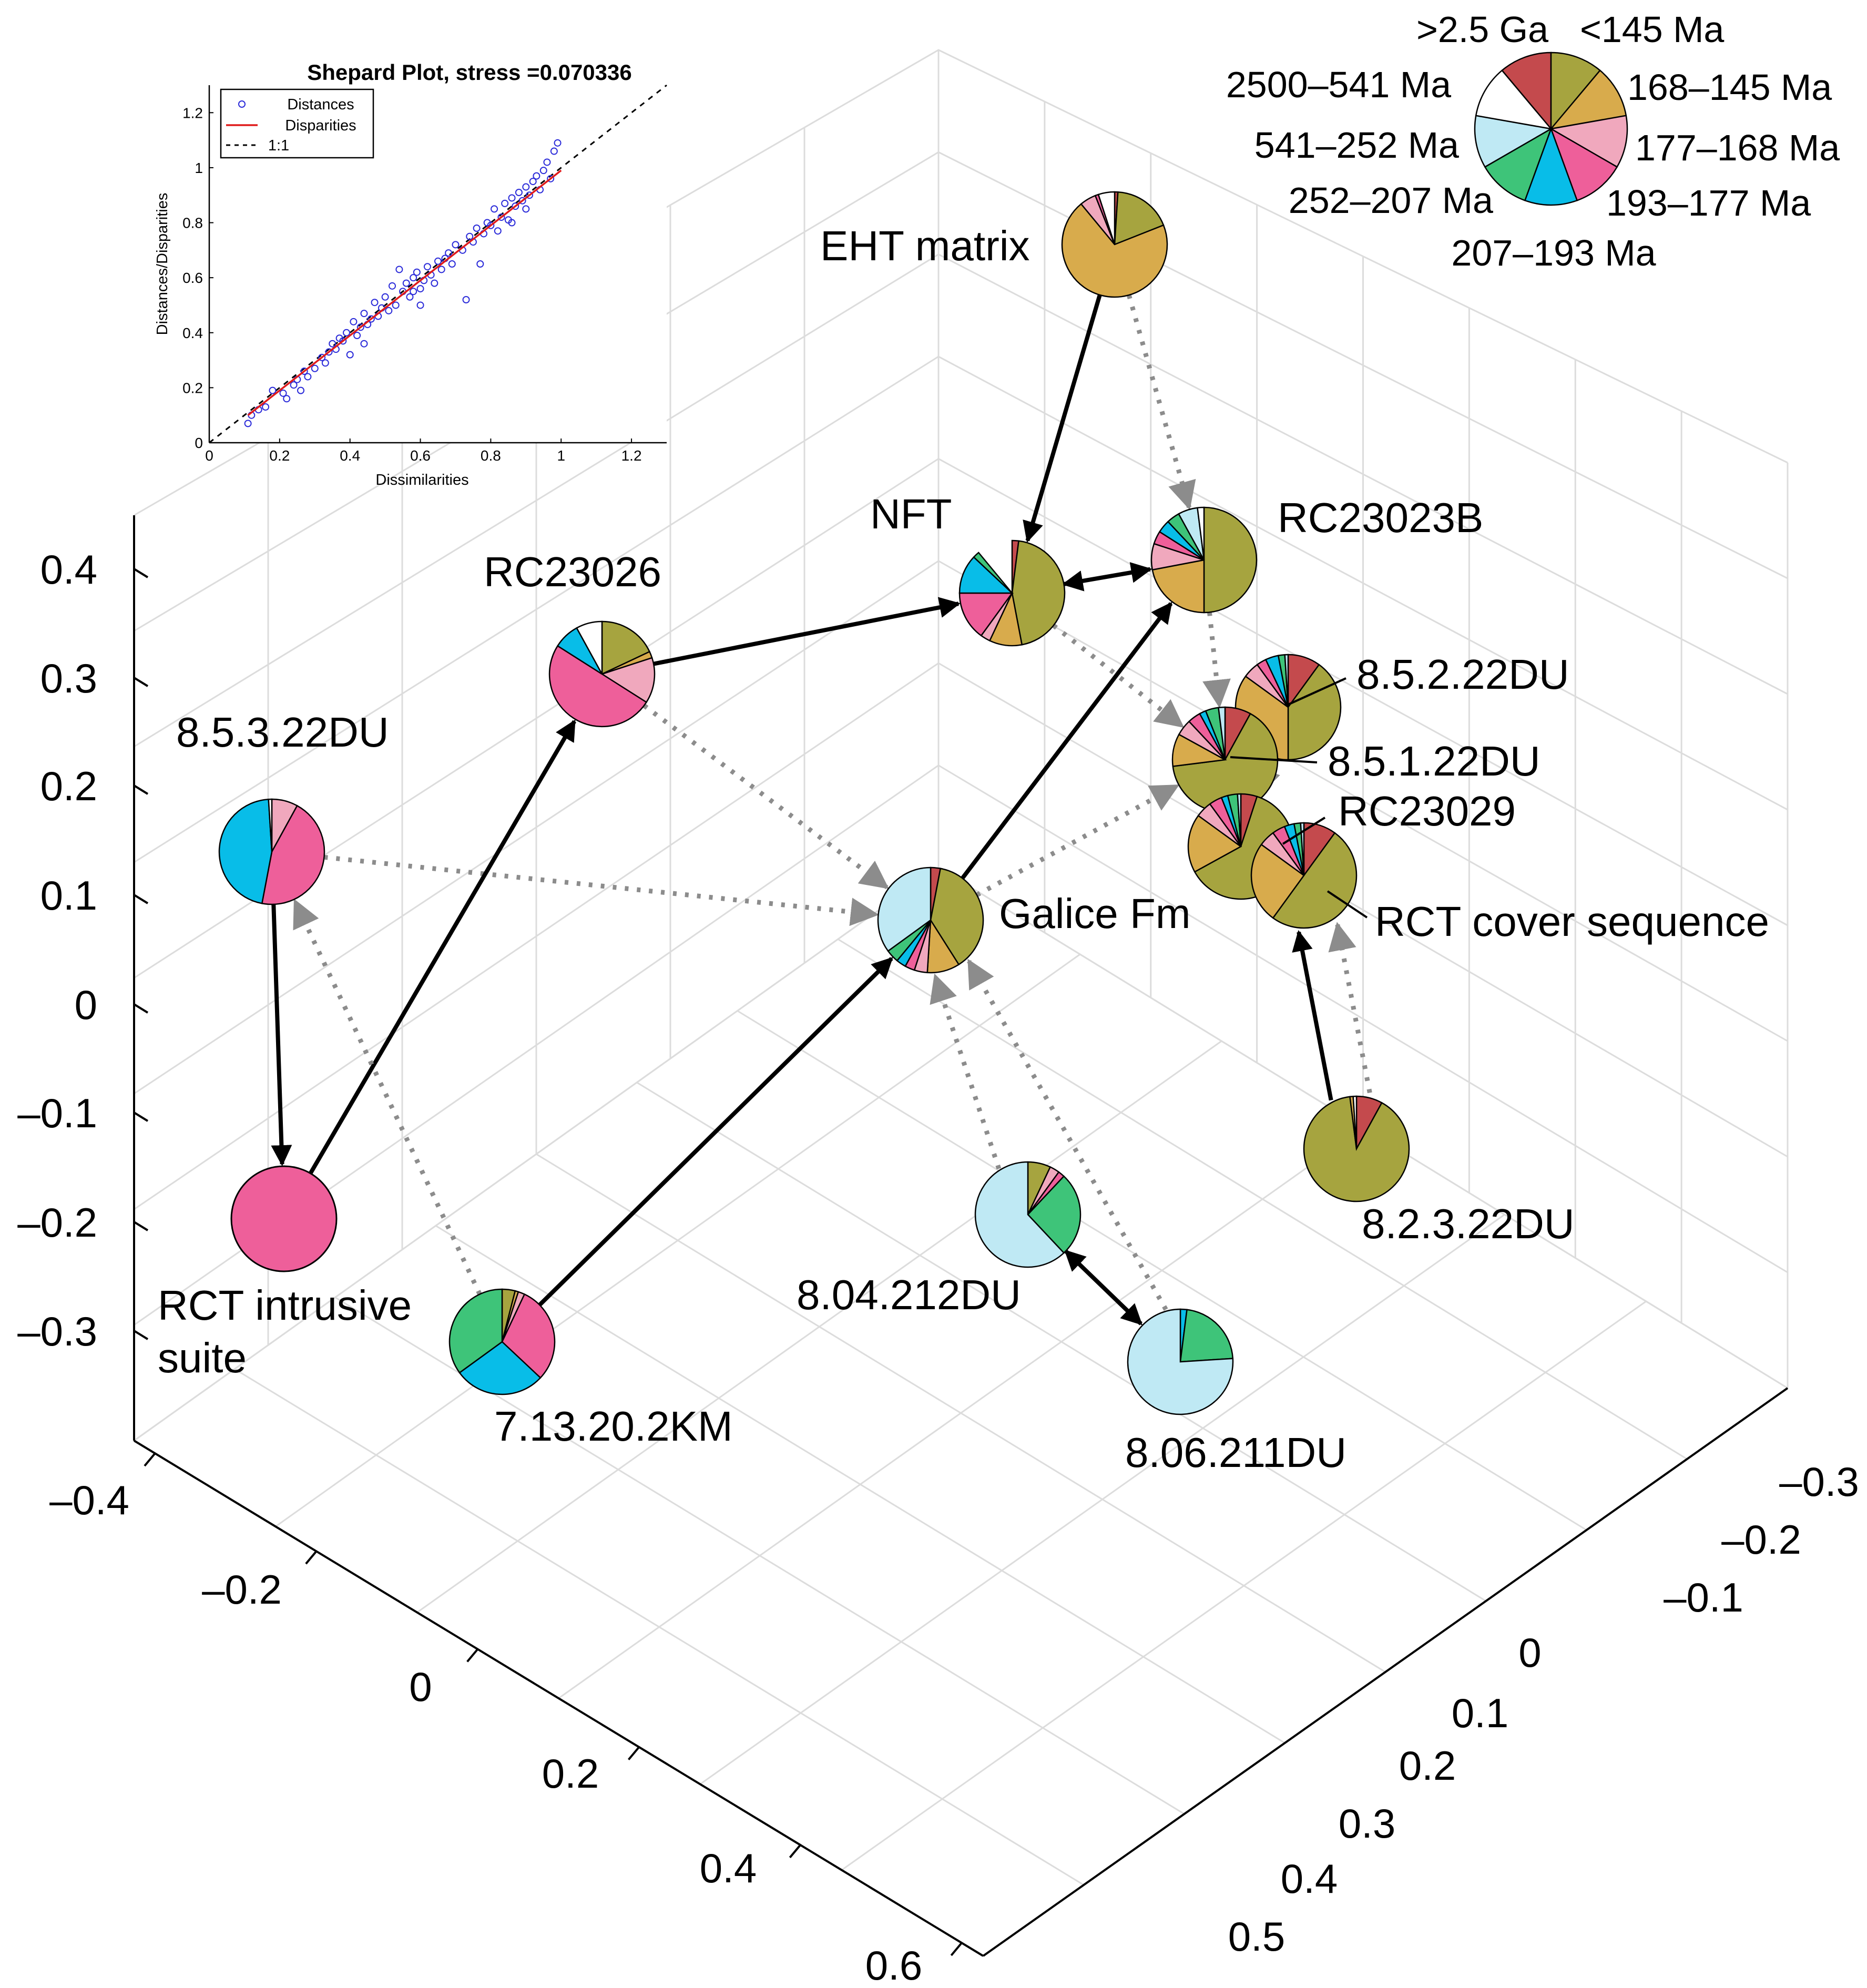  I want to click on sample-label-galice: Galice Fm, so click(1095, 914).